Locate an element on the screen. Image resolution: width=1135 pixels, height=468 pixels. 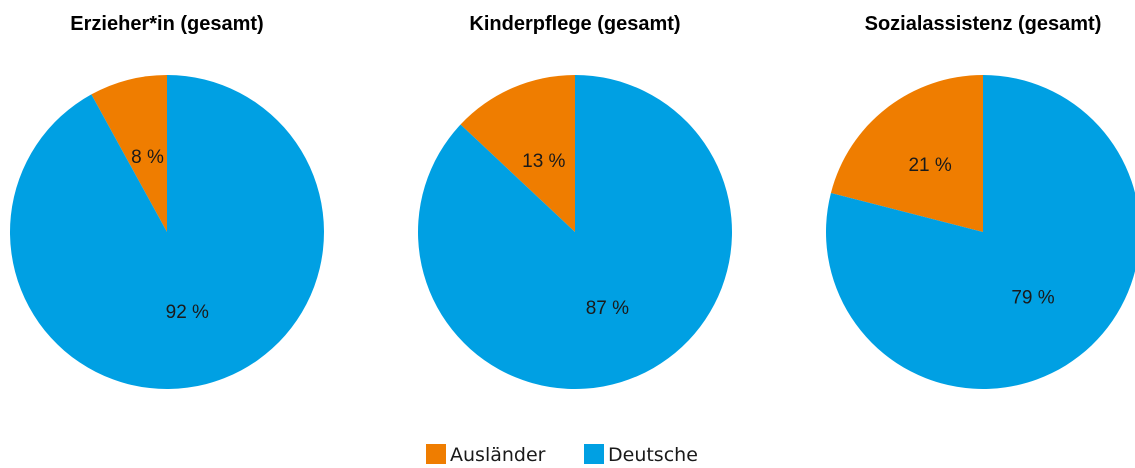
chart-title-sozialassistenz: Sozialassistenz (gesamt) is located at coordinates (983, 24).